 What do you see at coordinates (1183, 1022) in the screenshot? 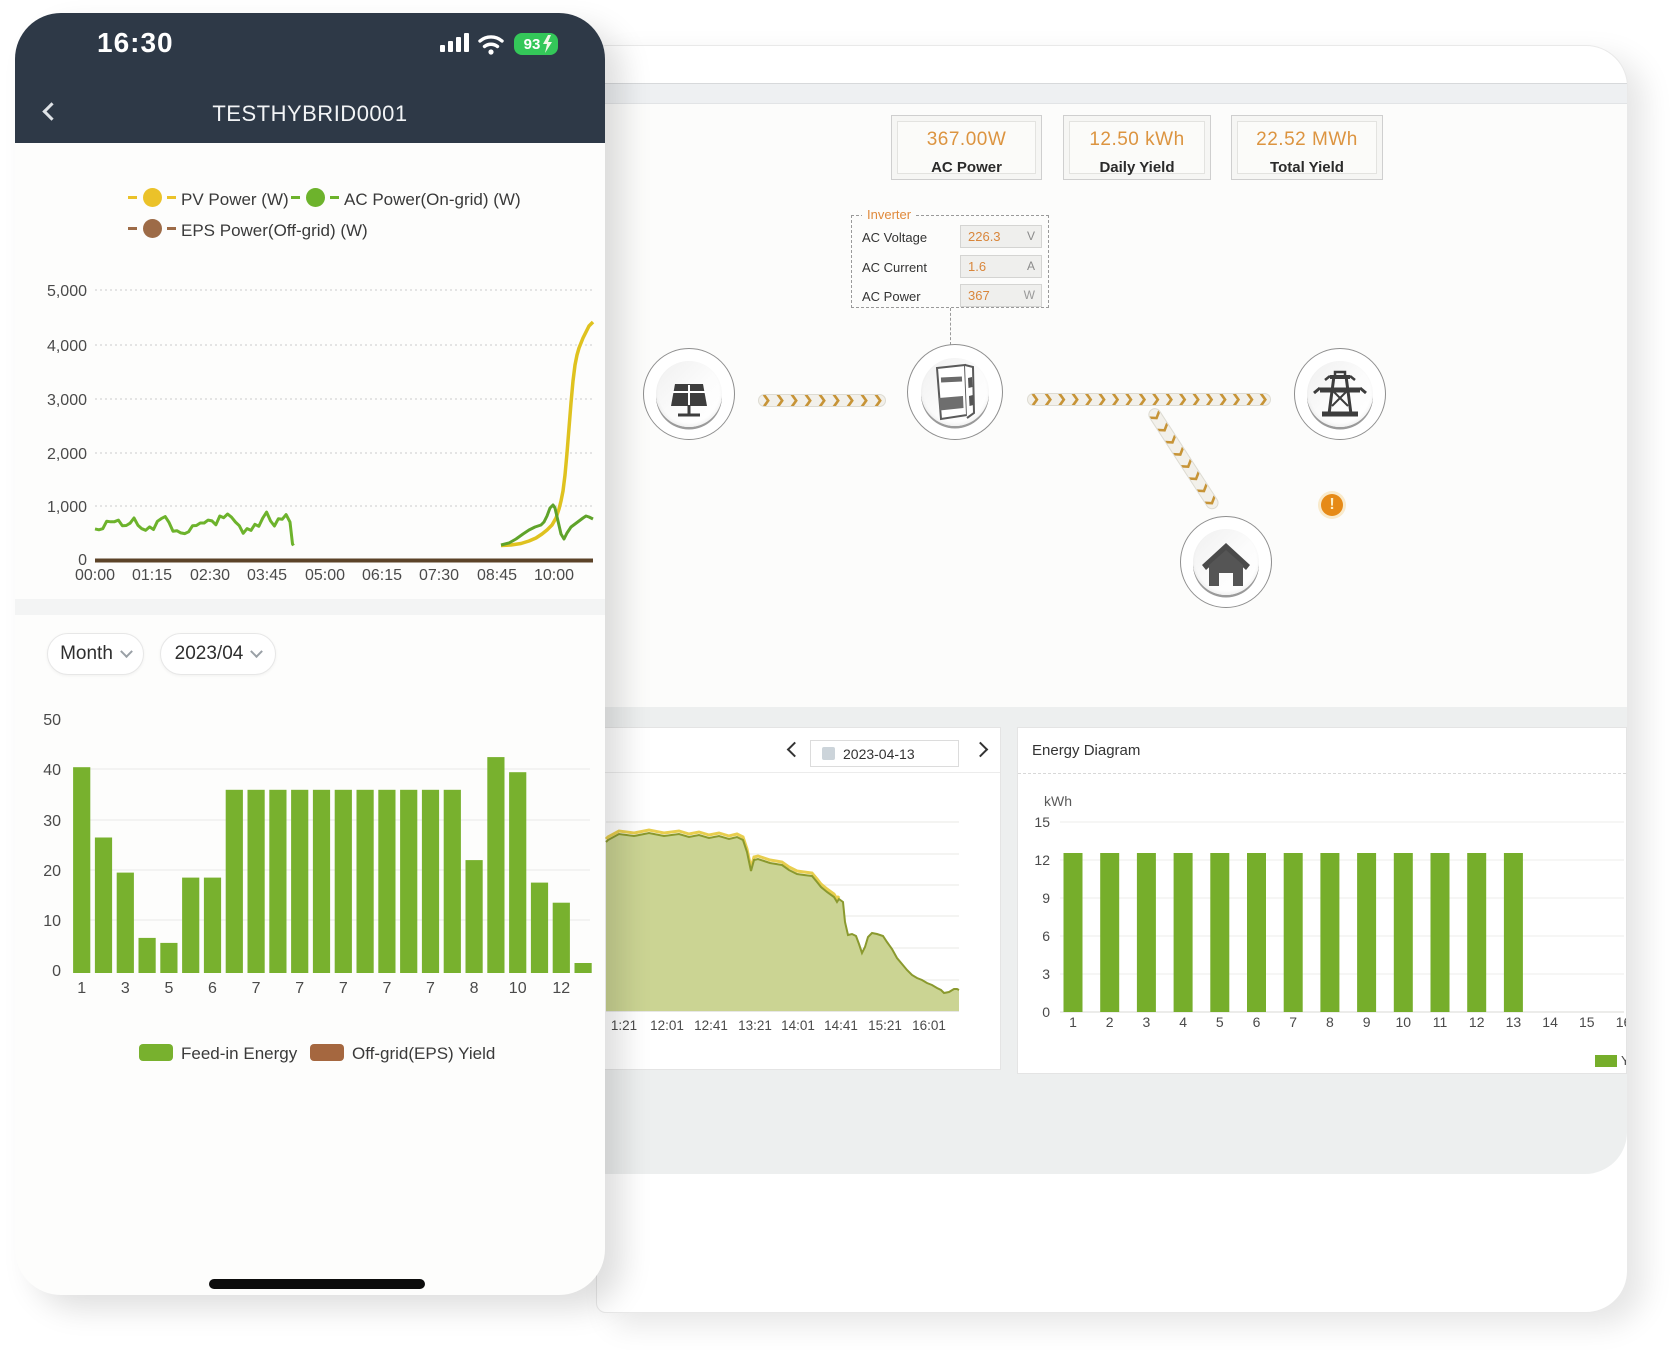
I see `svg-text: 4` at bounding box center [1183, 1022].